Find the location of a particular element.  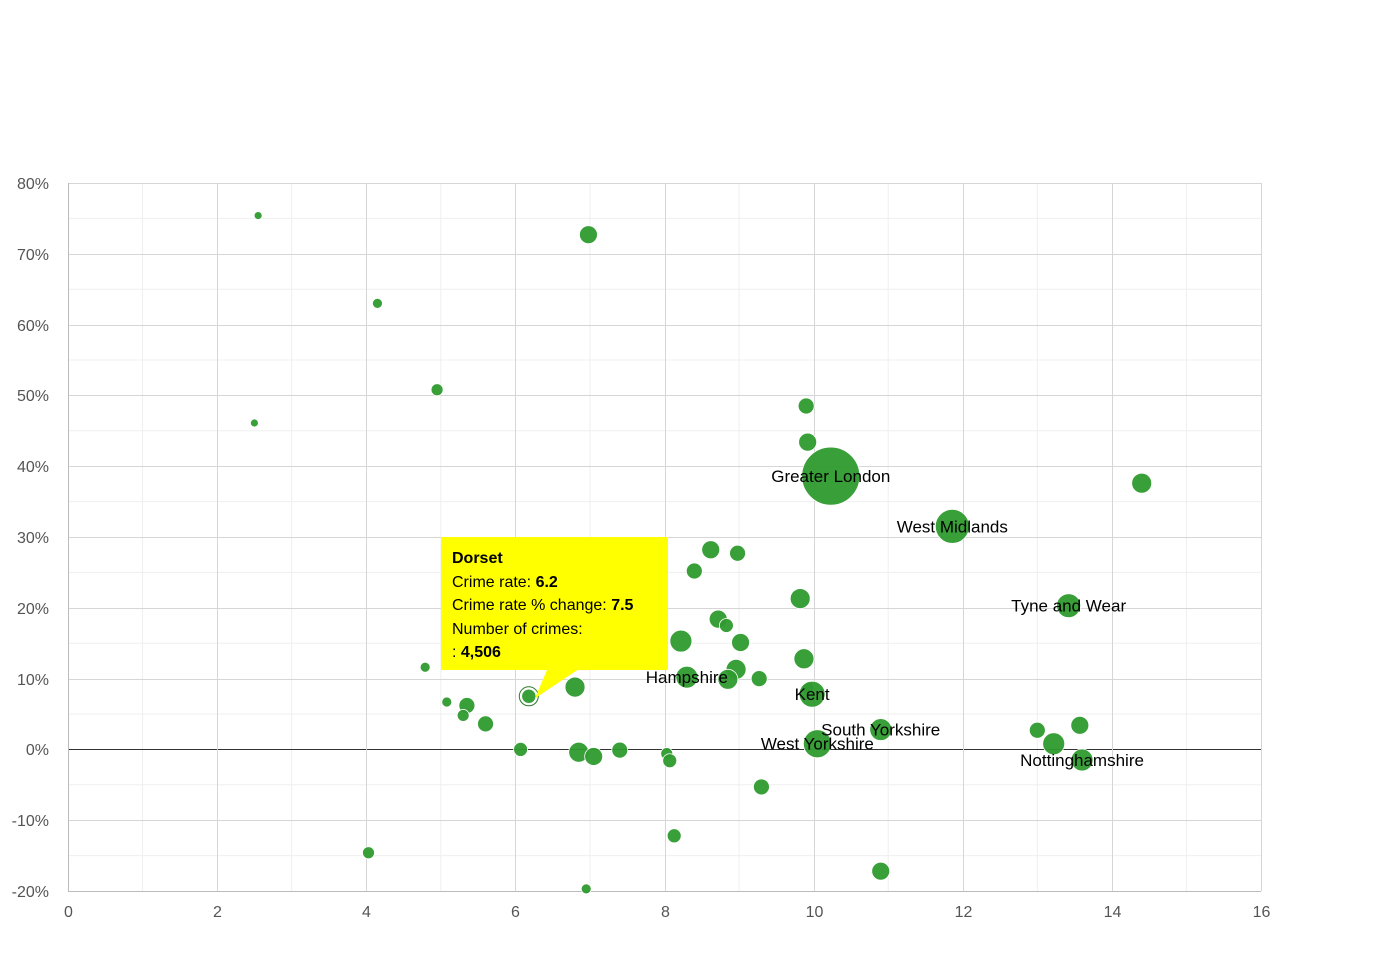

x-tick-label: 12 is located at coordinates (964, 912).